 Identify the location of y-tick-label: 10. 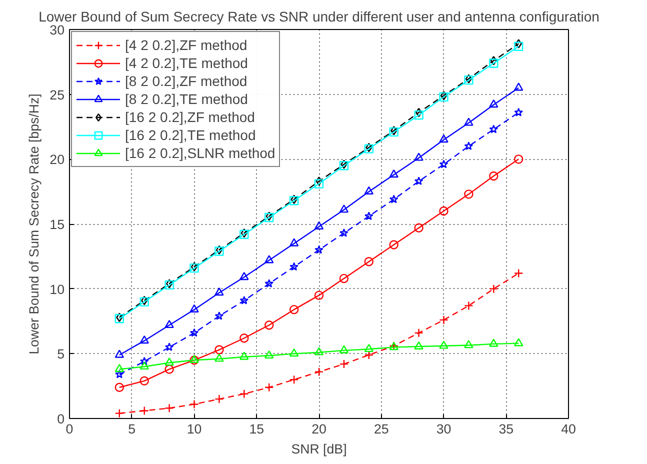
(57, 289).